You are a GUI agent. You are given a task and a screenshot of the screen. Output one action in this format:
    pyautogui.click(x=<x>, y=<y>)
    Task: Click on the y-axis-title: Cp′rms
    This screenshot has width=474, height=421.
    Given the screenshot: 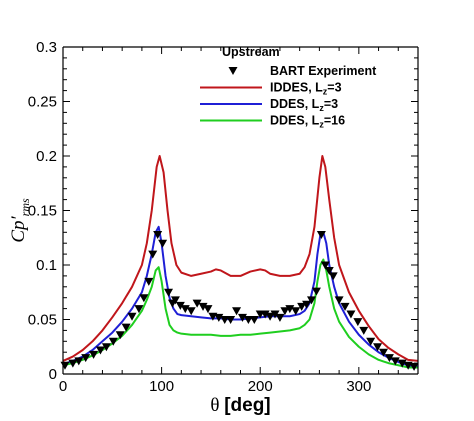 What is the action you would take?
    pyautogui.click(x=20, y=220)
    